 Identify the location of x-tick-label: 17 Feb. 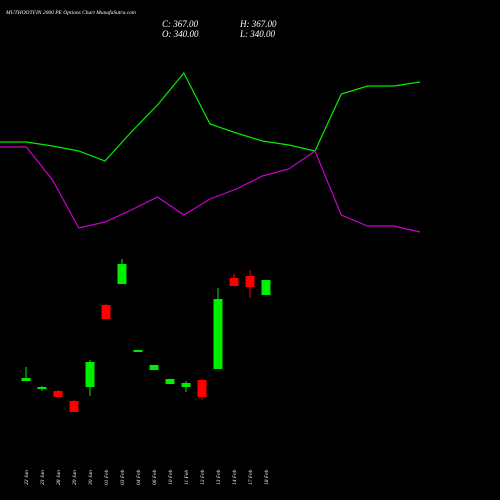
(251, 477).